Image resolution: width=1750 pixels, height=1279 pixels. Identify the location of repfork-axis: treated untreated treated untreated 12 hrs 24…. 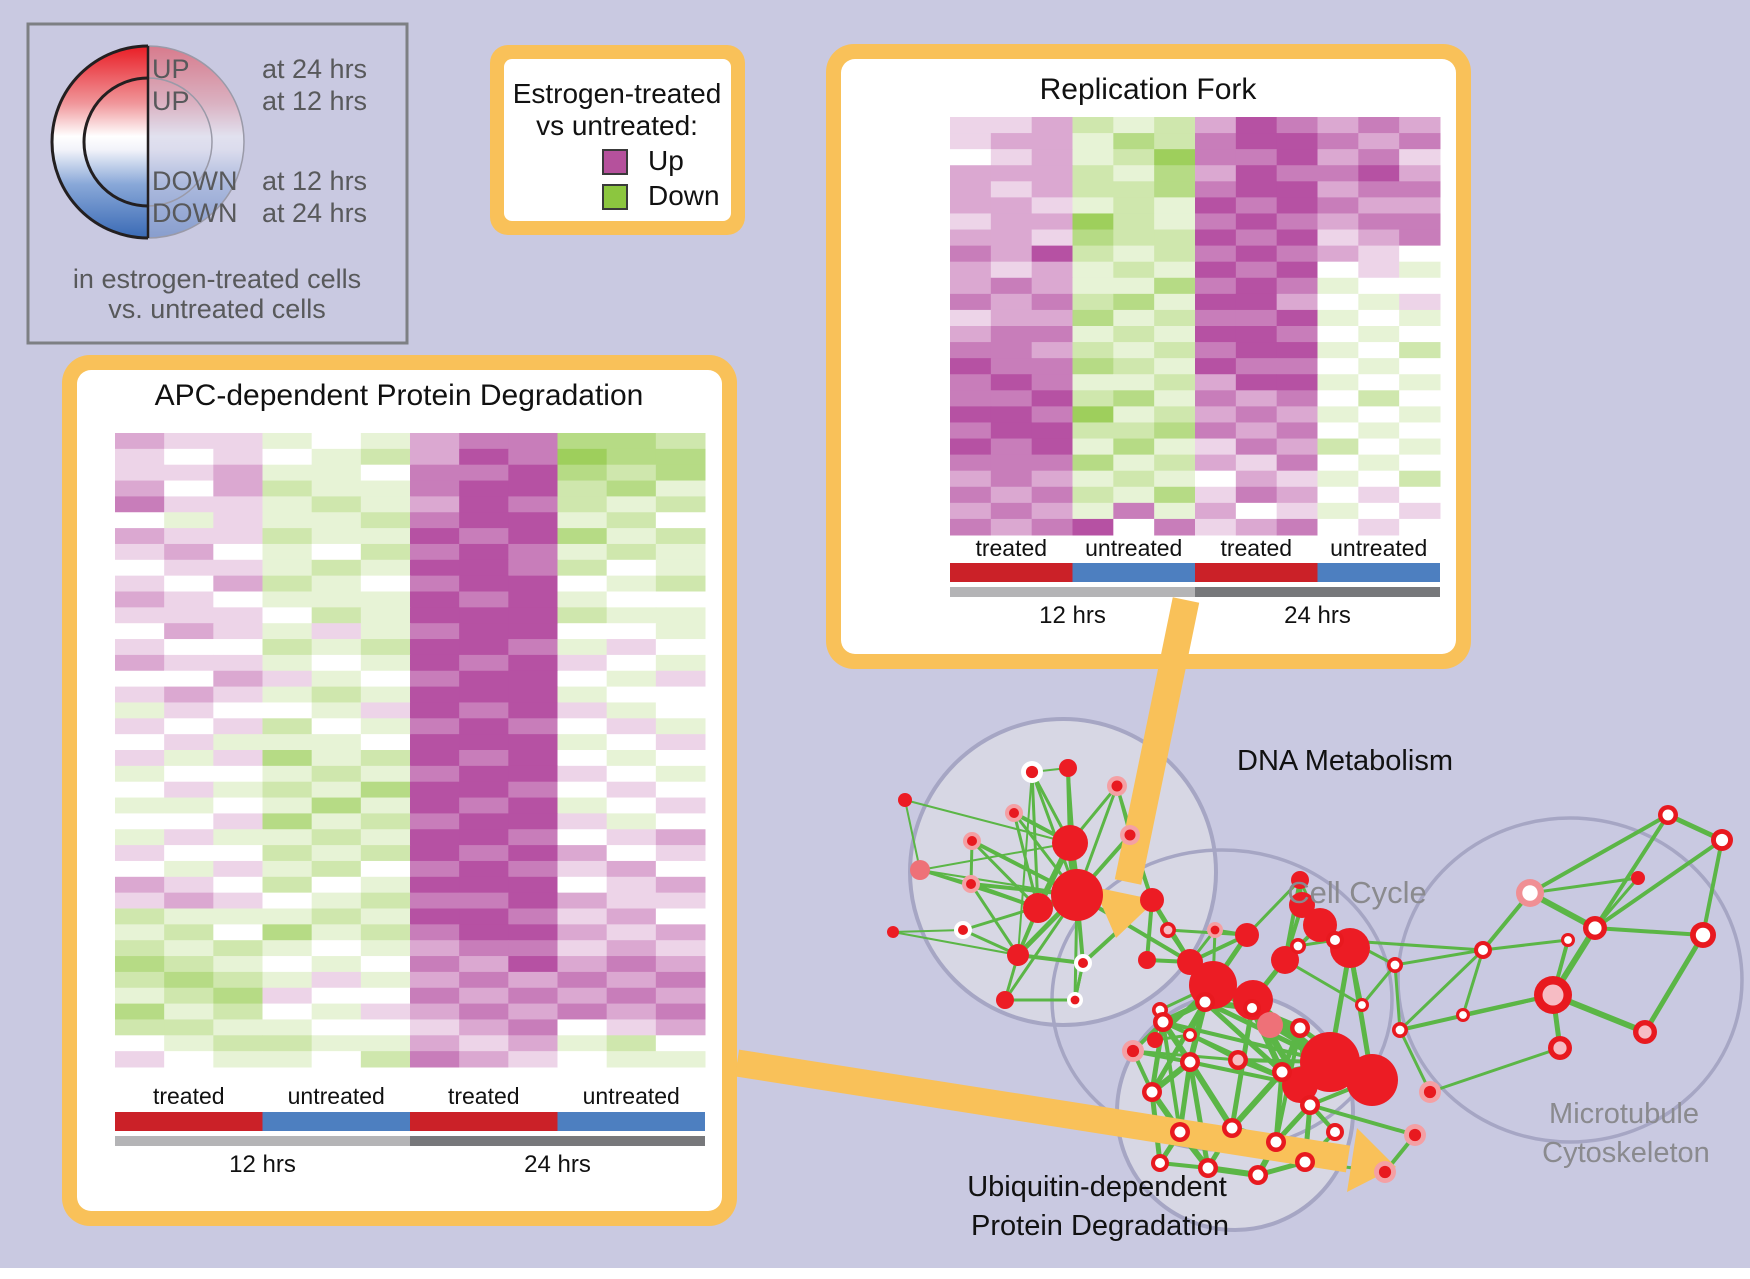
(1195, 582).